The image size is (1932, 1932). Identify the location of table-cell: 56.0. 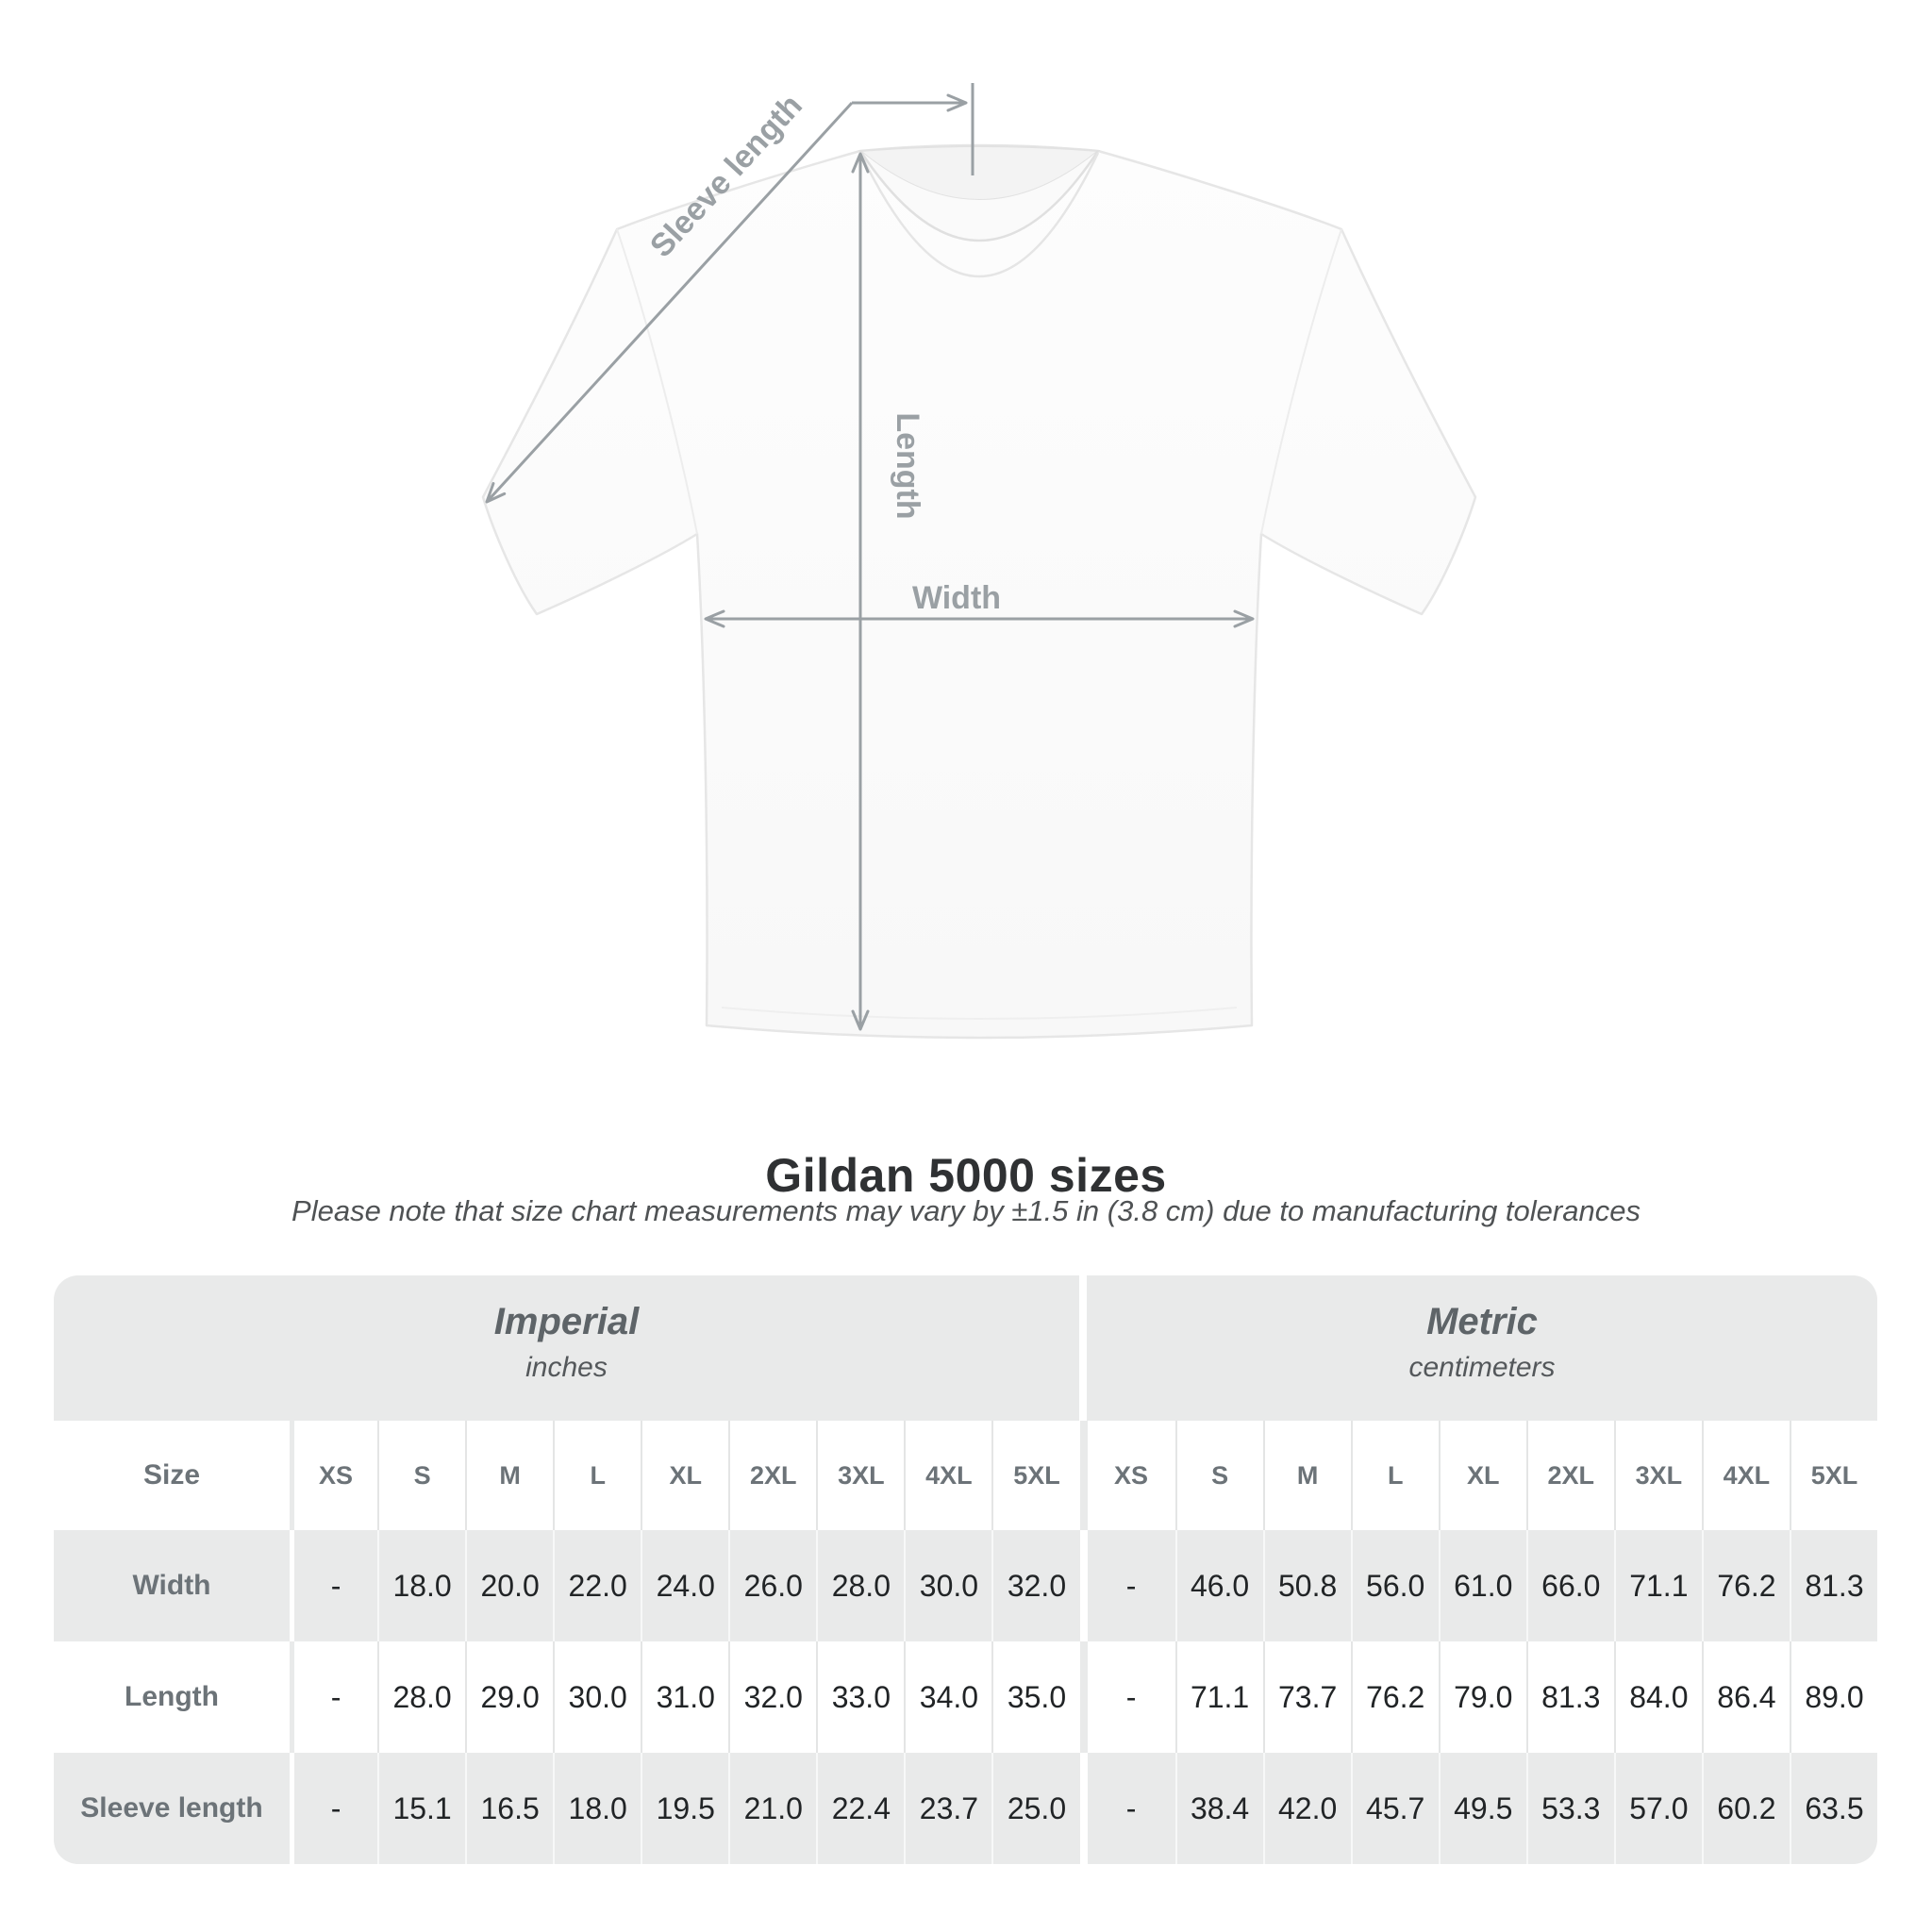
(1395, 1586).